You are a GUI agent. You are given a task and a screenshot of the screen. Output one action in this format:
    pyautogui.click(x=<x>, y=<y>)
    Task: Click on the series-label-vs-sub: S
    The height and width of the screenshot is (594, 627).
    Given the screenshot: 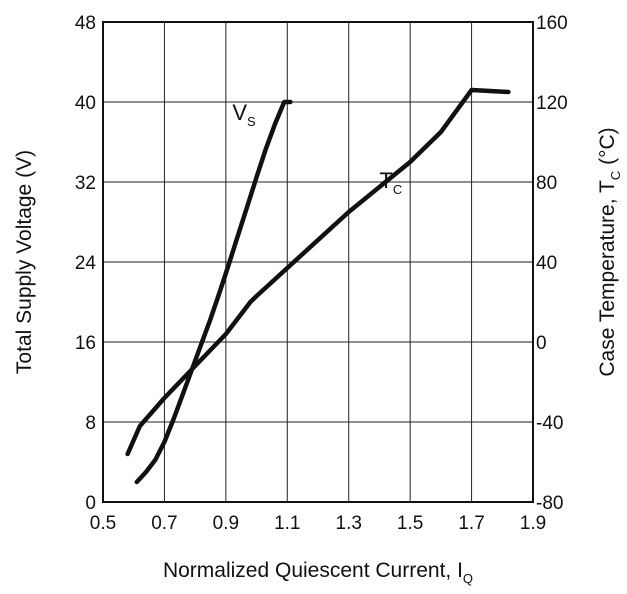 What is the action you would take?
    pyautogui.click(x=251, y=121)
    